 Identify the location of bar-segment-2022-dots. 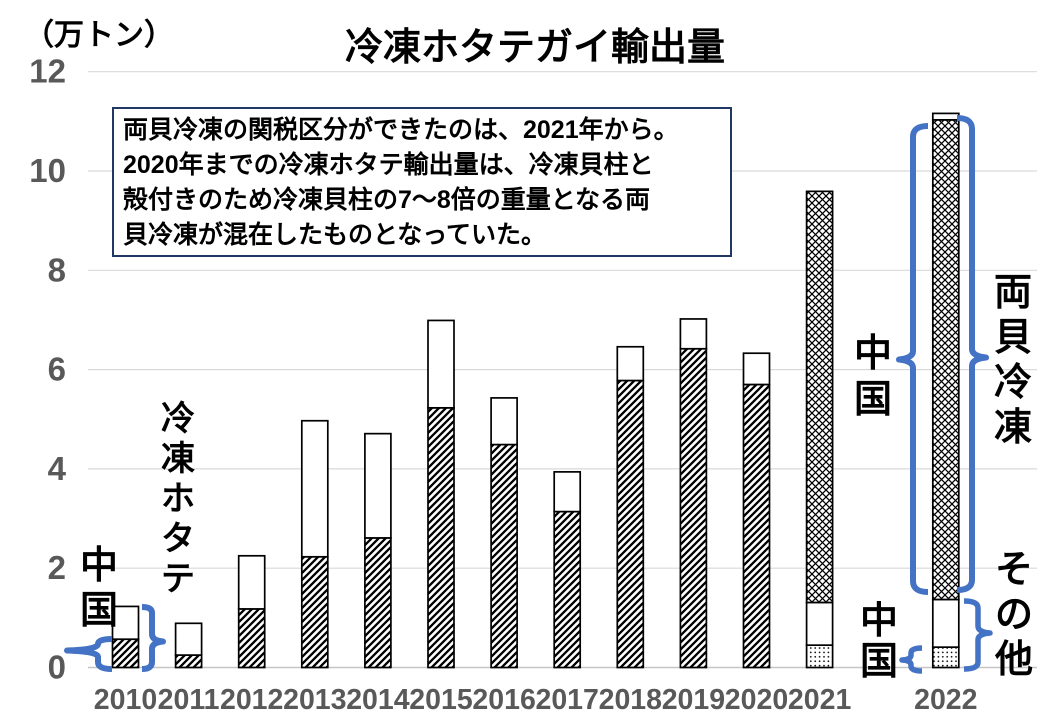
(945, 657).